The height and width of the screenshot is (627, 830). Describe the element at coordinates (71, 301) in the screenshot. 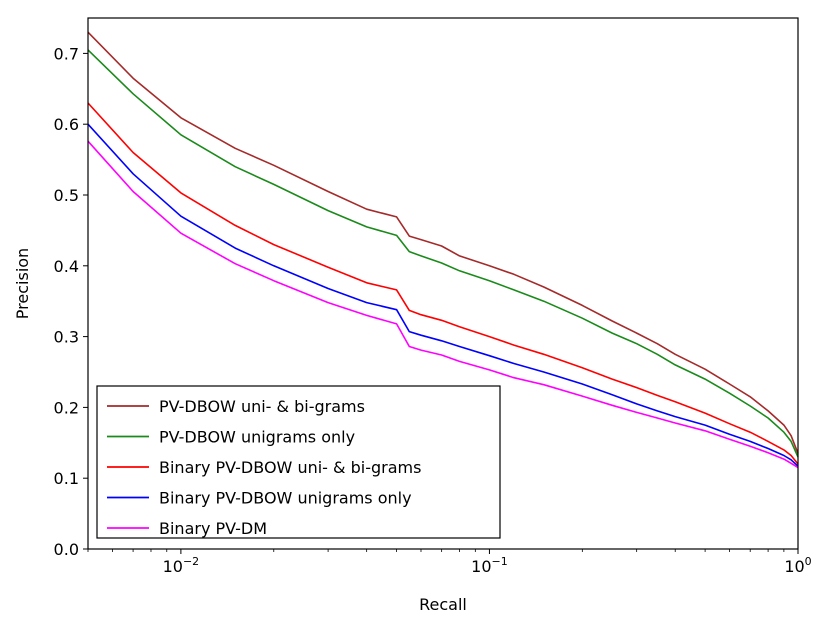

I see `y-axis-ticks: 0.0 0.1 0.2 0.3 0.4 0.5 0.6 0.7` at that location.